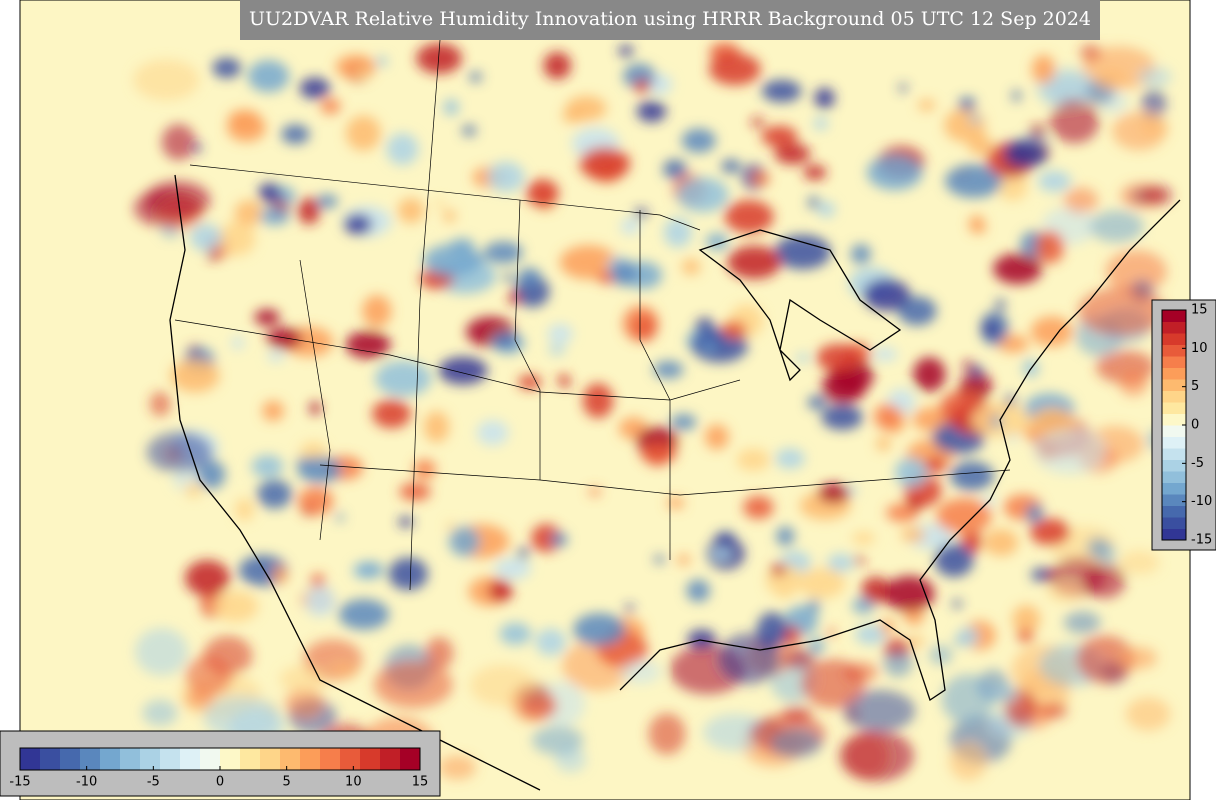 The image size is (1216, 800). Describe the element at coordinates (1201, 501) in the screenshot. I see `colorbar-tick-label: -10` at that location.